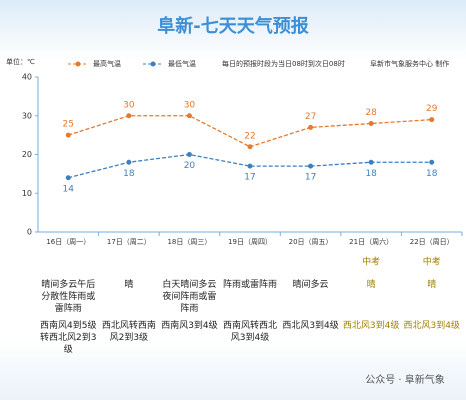 This screenshot has width=466, height=400. What do you see at coordinates (69, 189) in the screenshot?
I see `data-label: 14` at bounding box center [69, 189].